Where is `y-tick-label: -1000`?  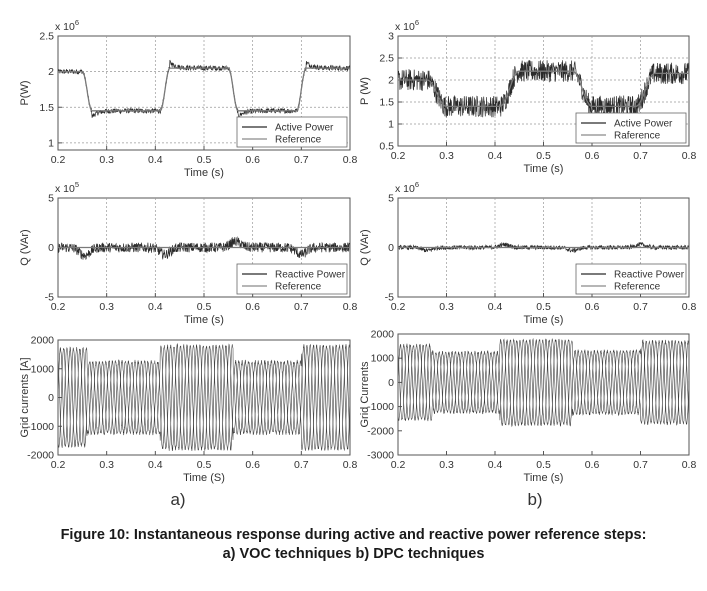
y-tick-label: -1000 is located at coordinates (40, 427).